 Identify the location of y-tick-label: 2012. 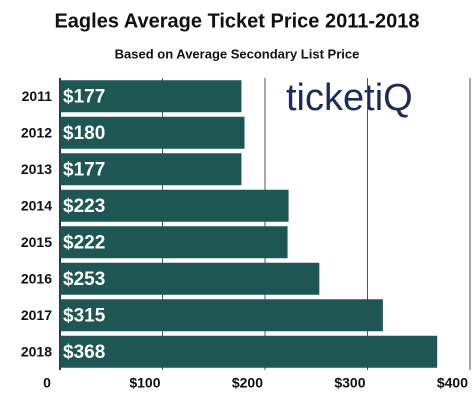
(36, 132).